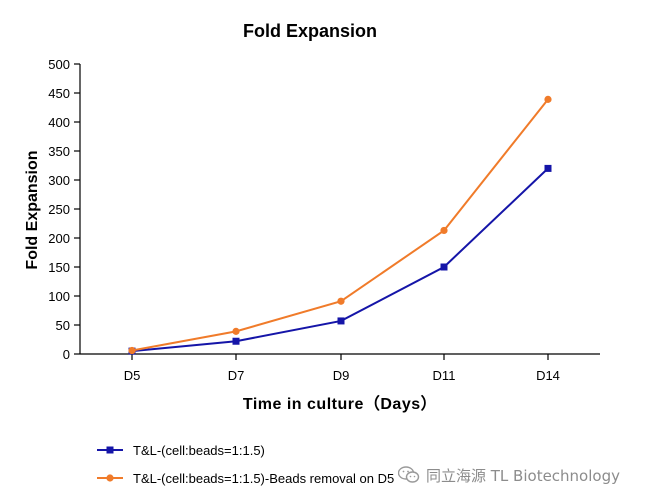 This screenshot has height=503, width=650. I want to click on x-axis: D5 D7 D9 D11 D14, so click(340, 368).